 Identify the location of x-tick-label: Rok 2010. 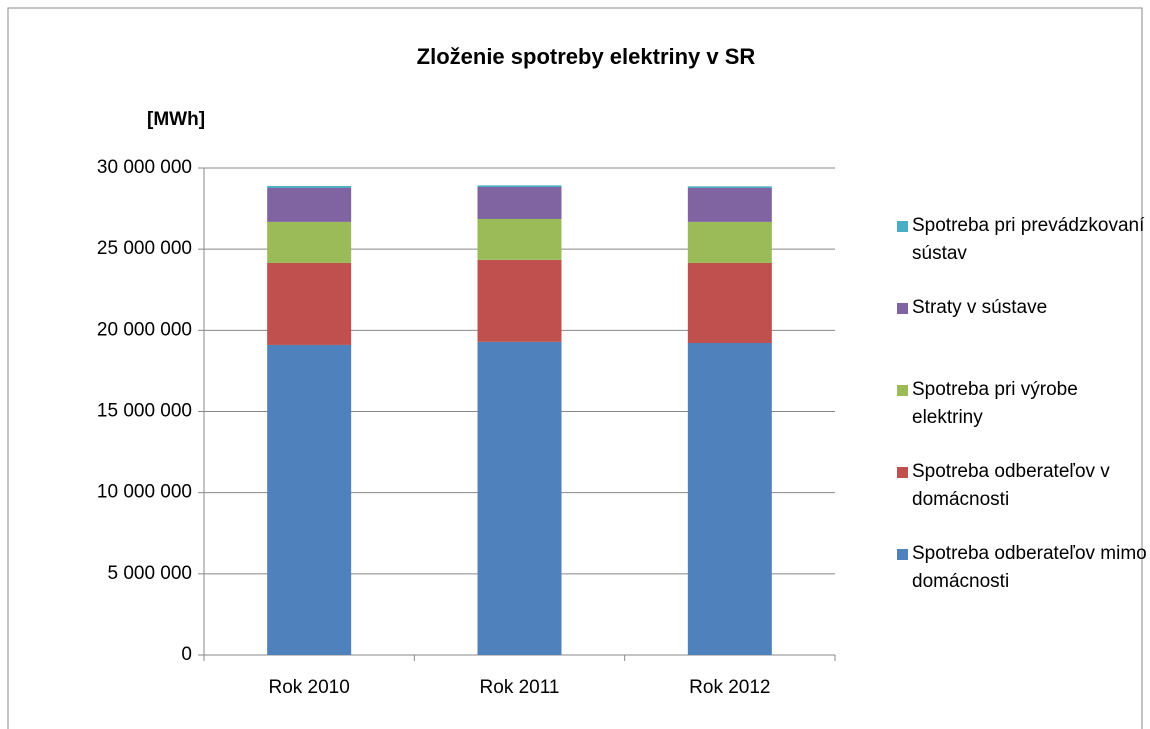
(308, 687).